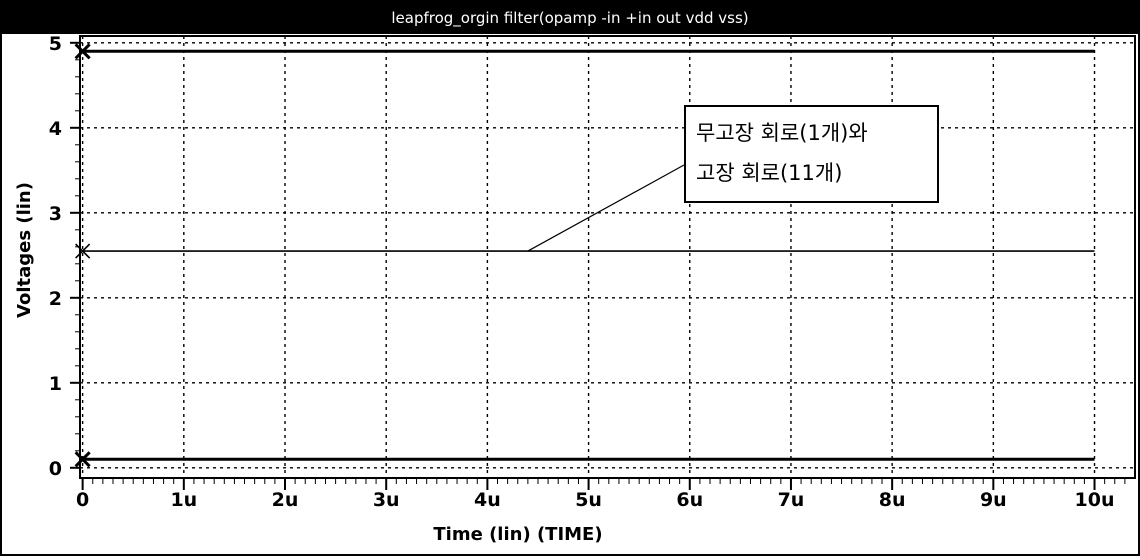 The height and width of the screenshot is (560, 1140). I want to click on y-tick-label: 1, so click(55, 384).